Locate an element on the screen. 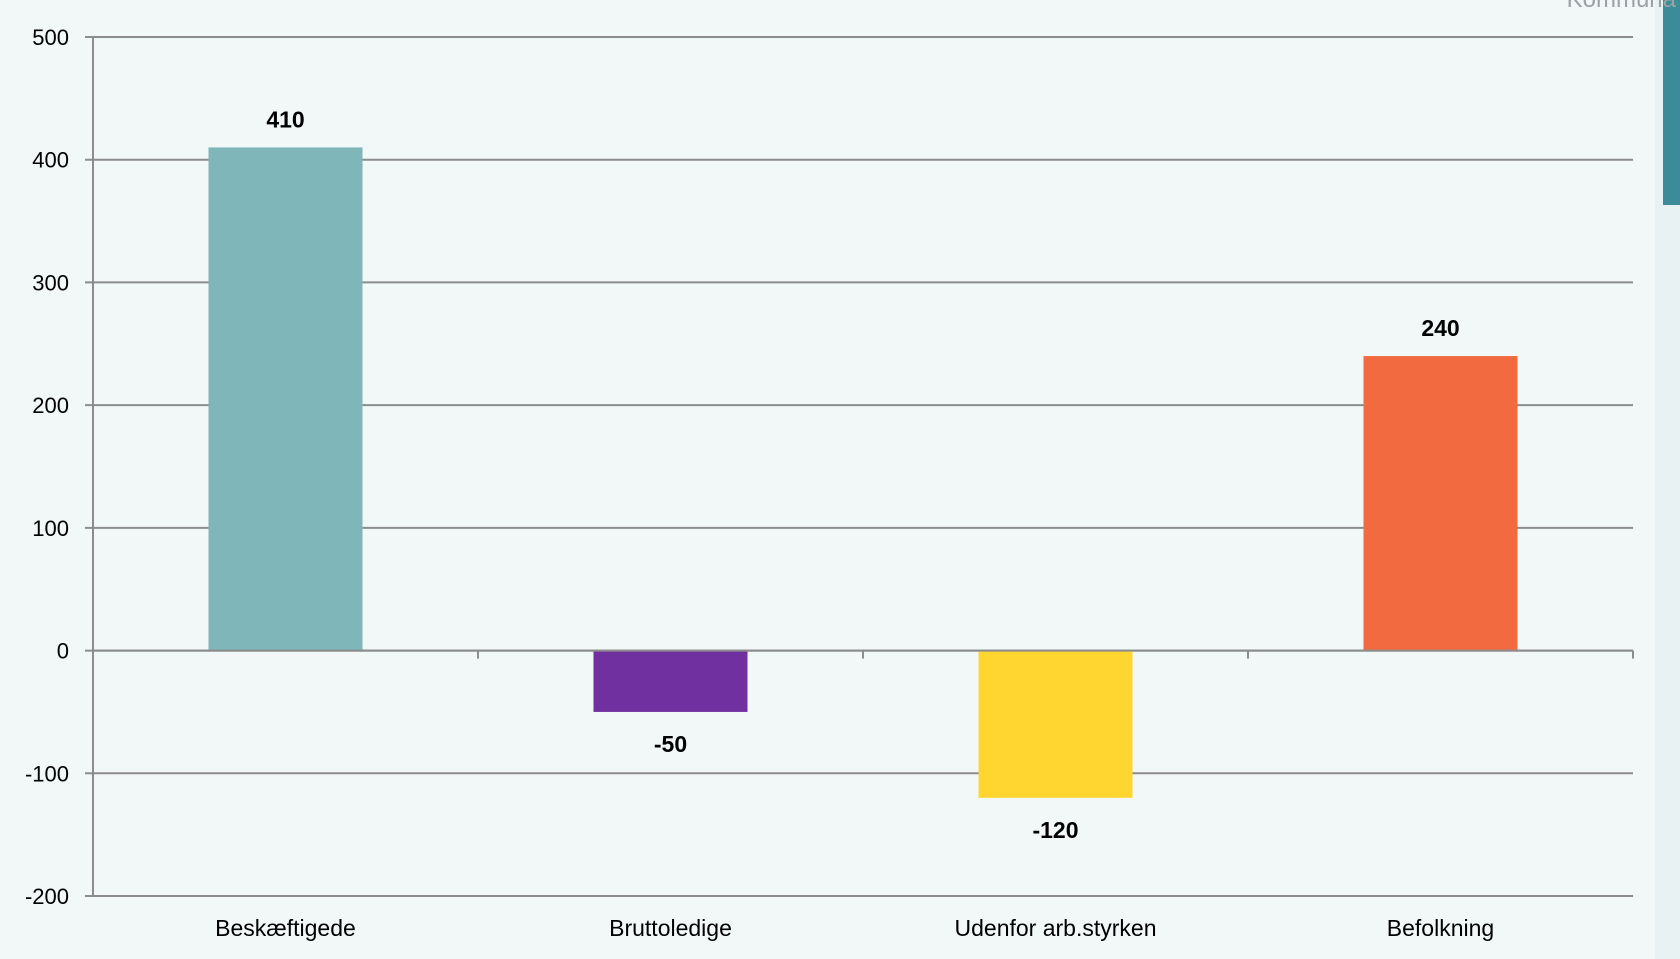 The height and width of the screenshot is (959, 1680). y-tick-label: -100 is located at coordinates (47, 773).